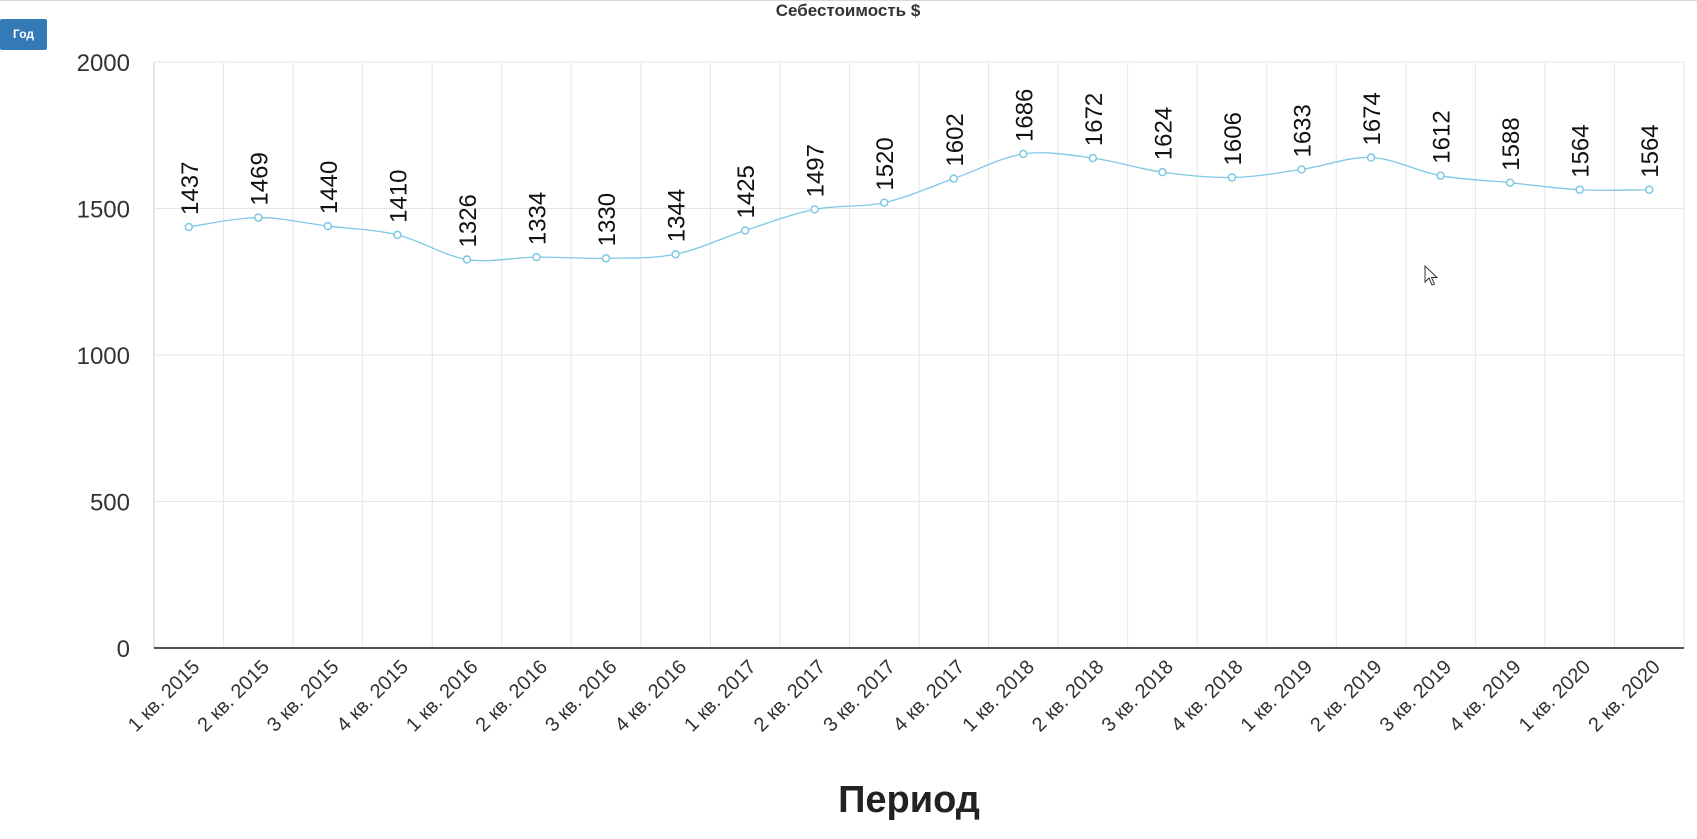  I want to click on y-tick-label: 1000, so click(103, 356).